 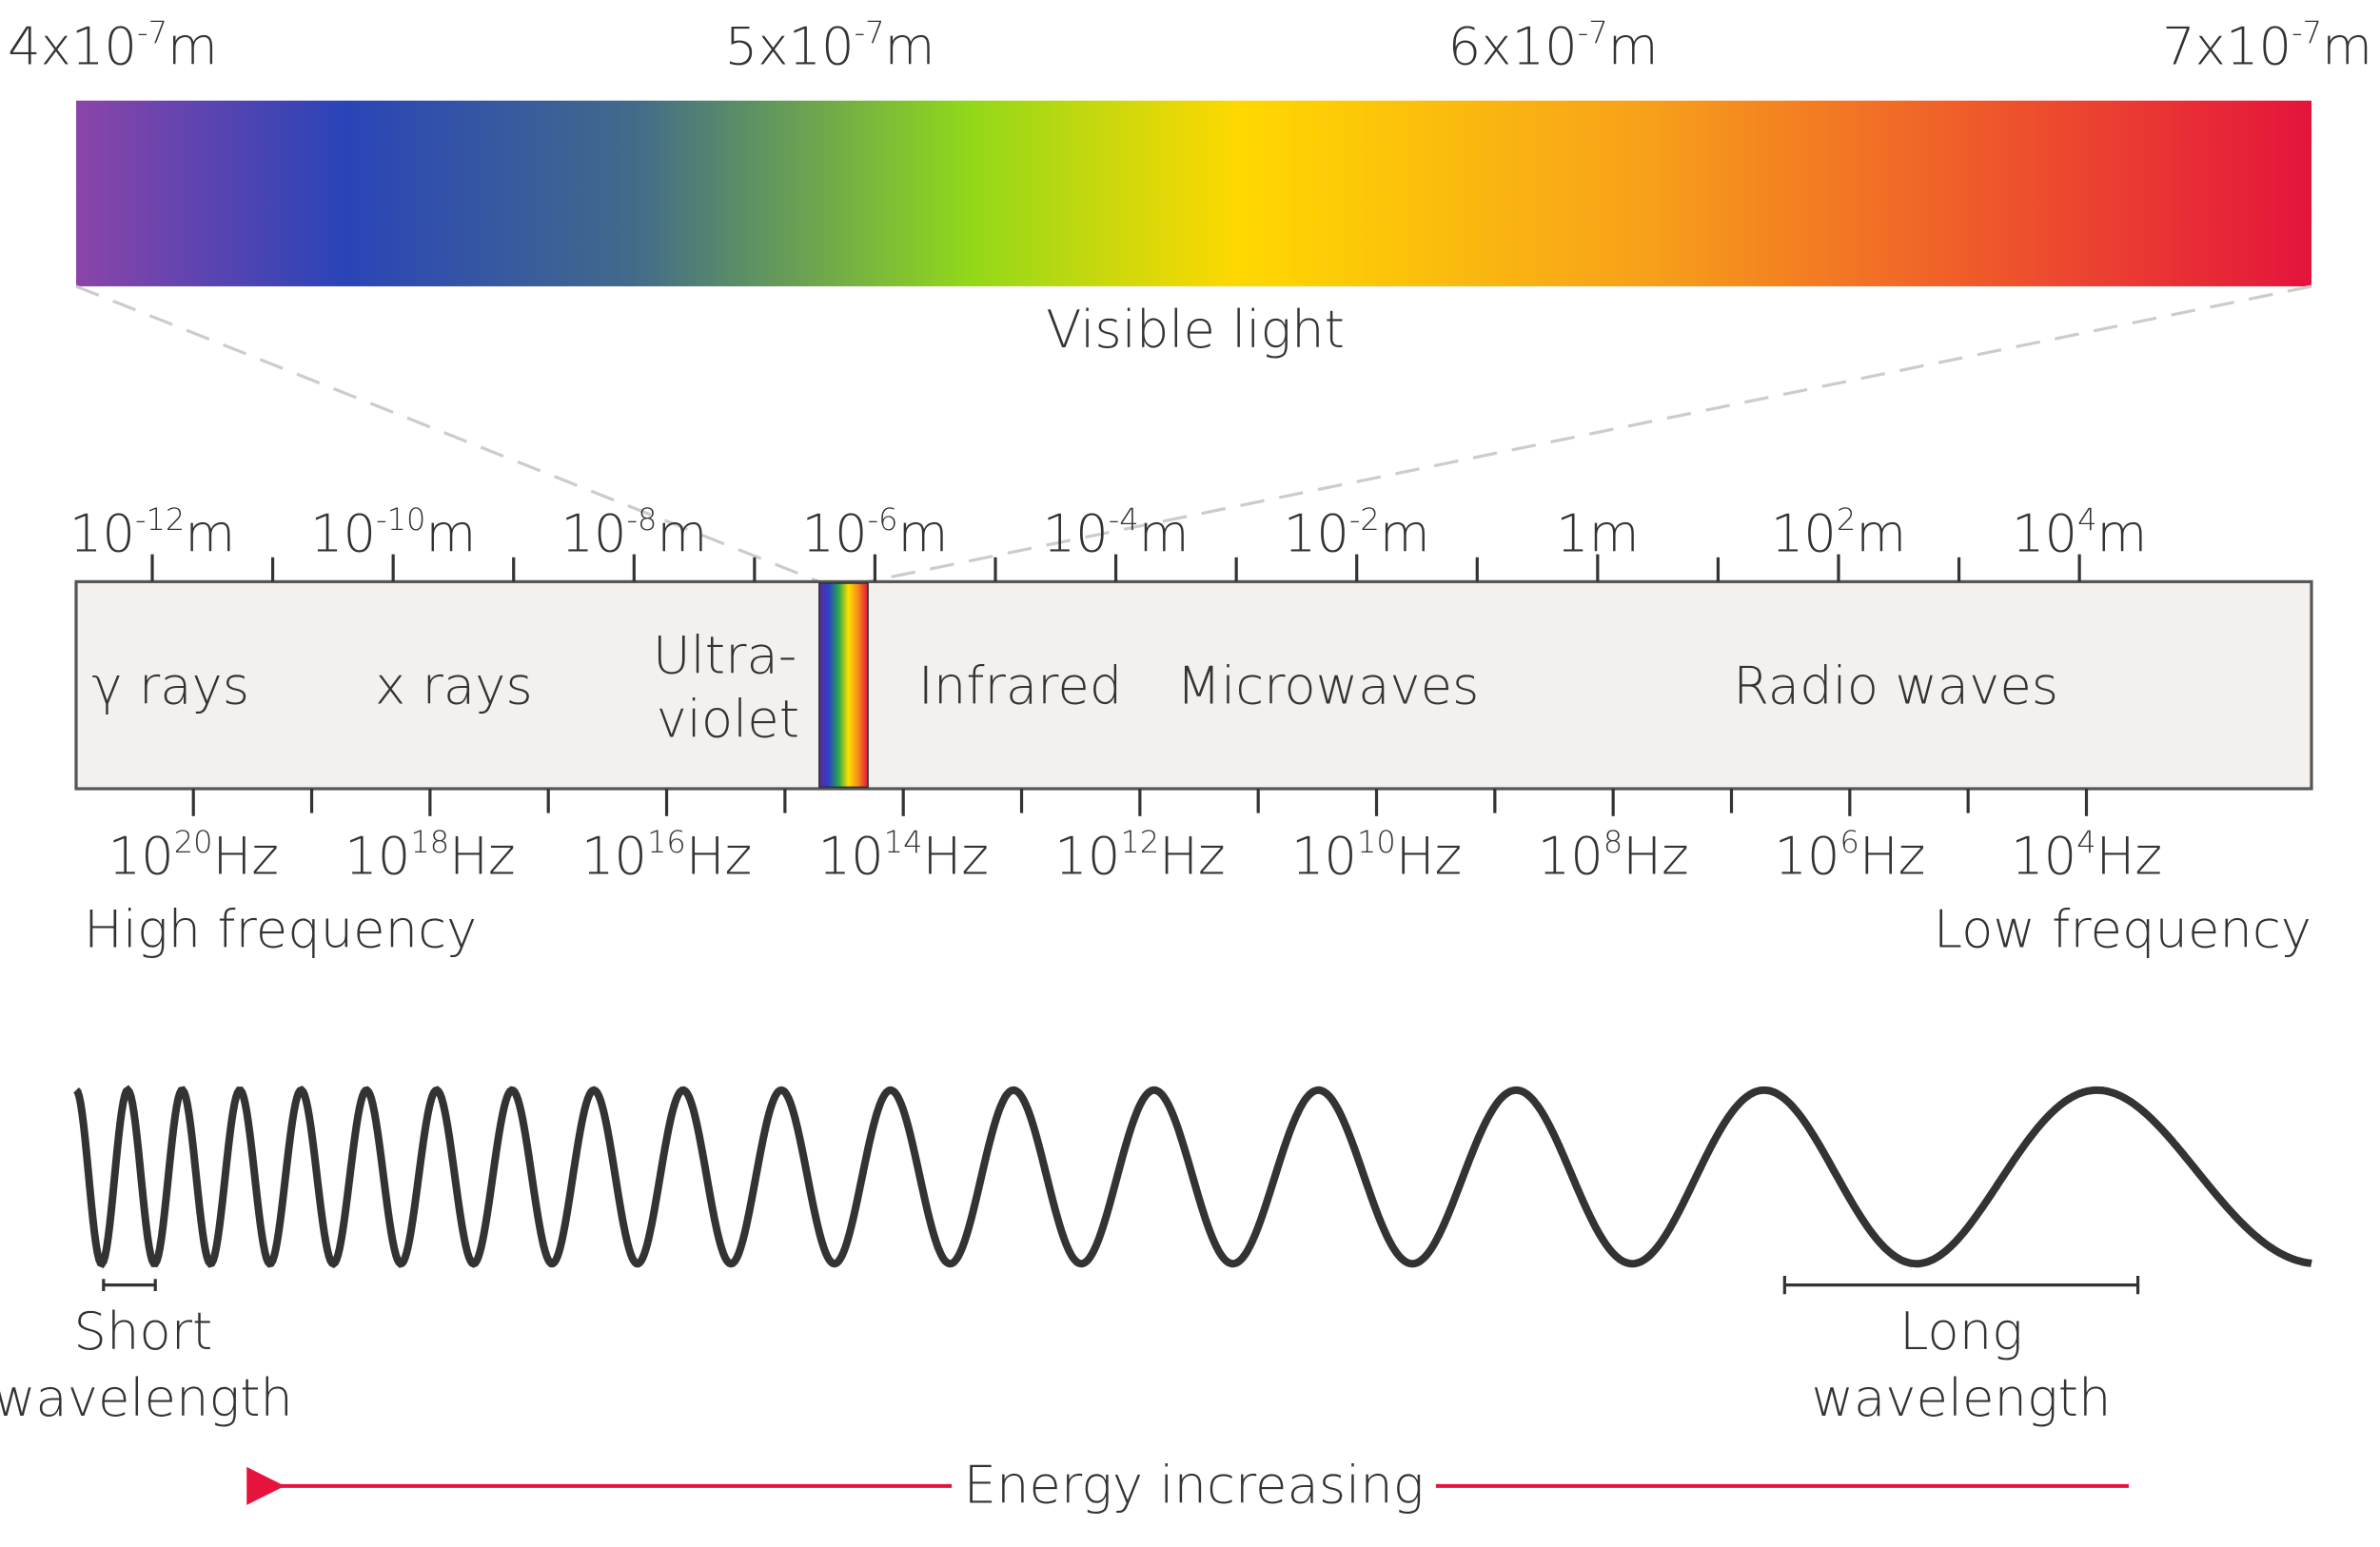 I want to click on scale-label: 5x10-7m, so click(x=830, y=45).